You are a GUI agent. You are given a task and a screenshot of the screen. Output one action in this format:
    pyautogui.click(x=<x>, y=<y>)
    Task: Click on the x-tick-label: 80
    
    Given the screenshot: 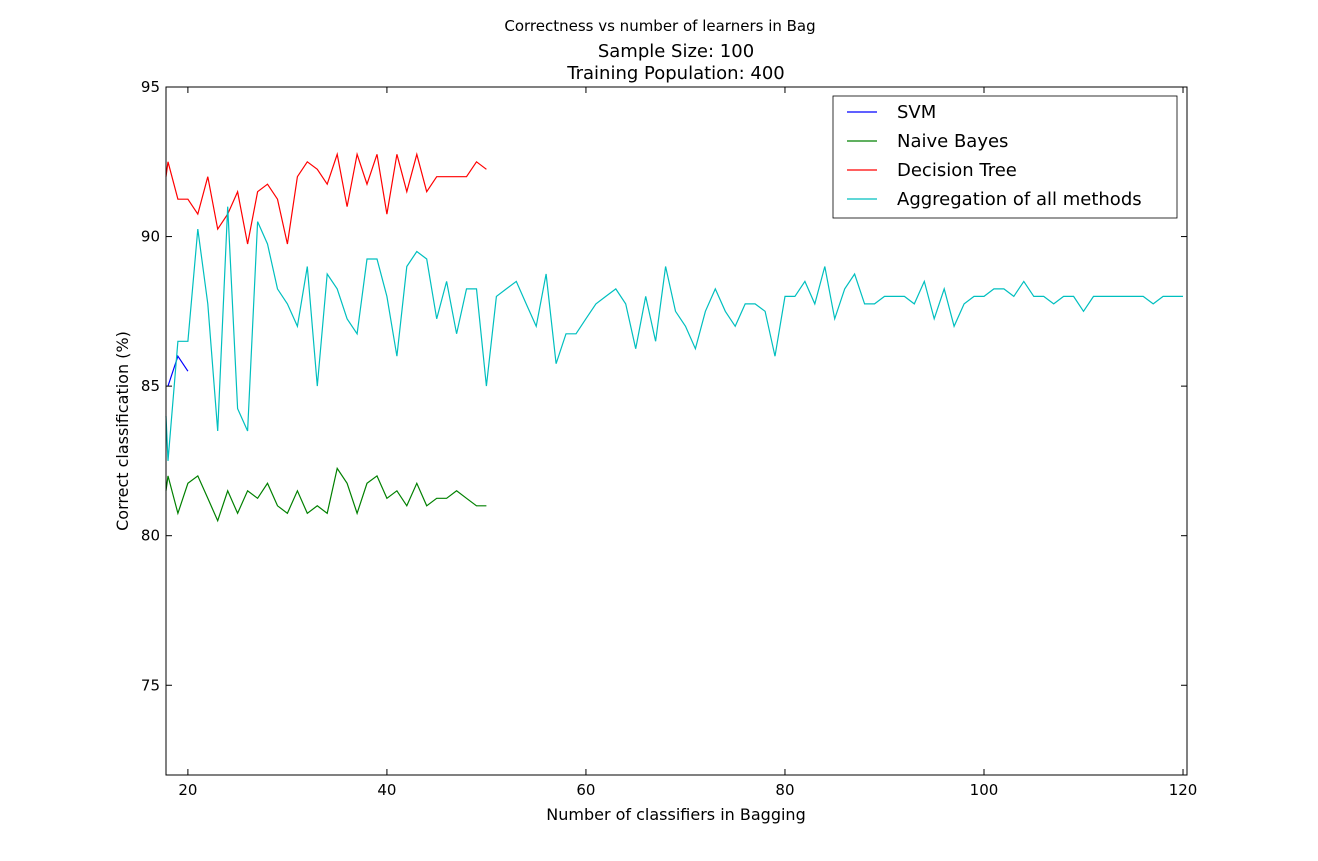 What is the action you would take?
    pyautogui.click(x=784, y=790)
    